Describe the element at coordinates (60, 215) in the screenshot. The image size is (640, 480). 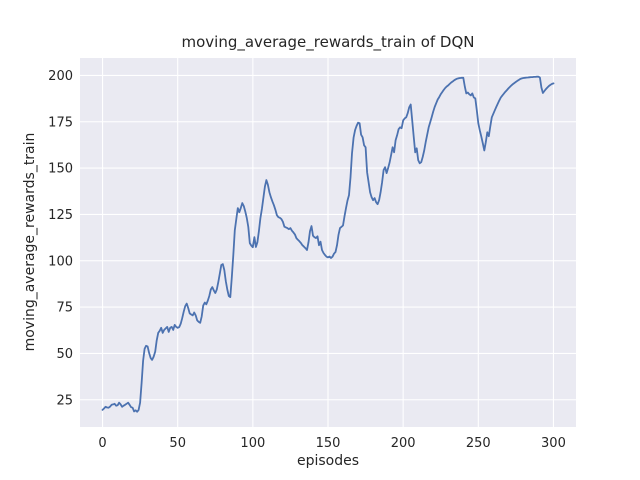
I see `y-tick-label: 125` at that location.